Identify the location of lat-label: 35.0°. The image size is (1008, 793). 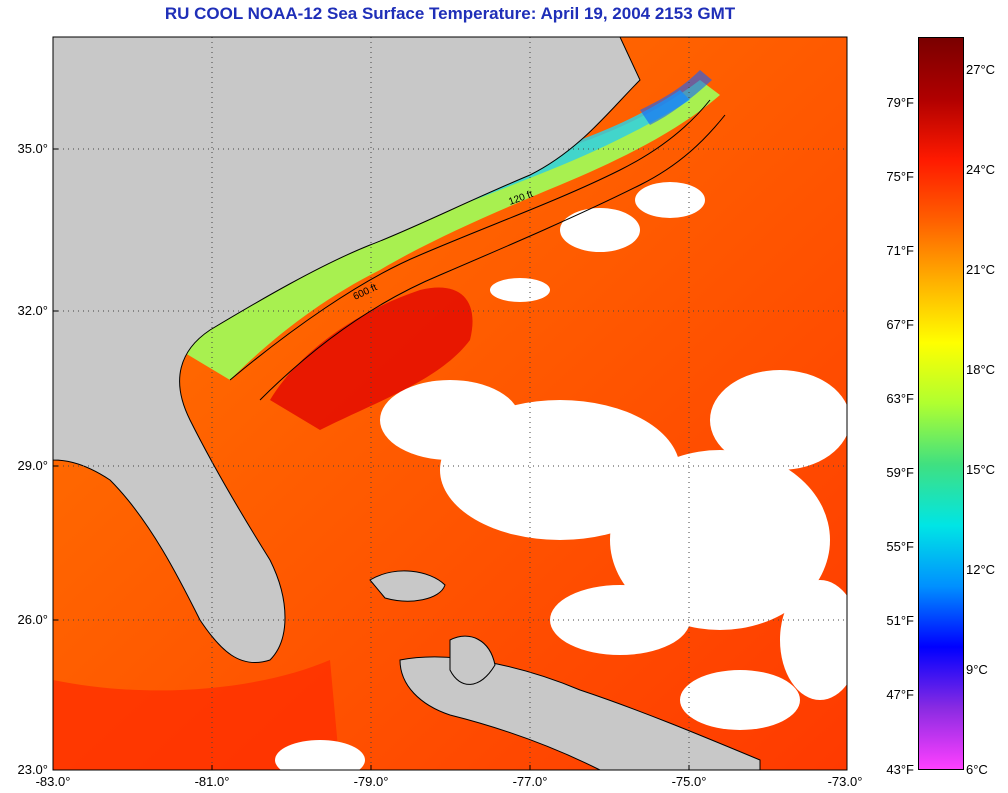
(32, 148).